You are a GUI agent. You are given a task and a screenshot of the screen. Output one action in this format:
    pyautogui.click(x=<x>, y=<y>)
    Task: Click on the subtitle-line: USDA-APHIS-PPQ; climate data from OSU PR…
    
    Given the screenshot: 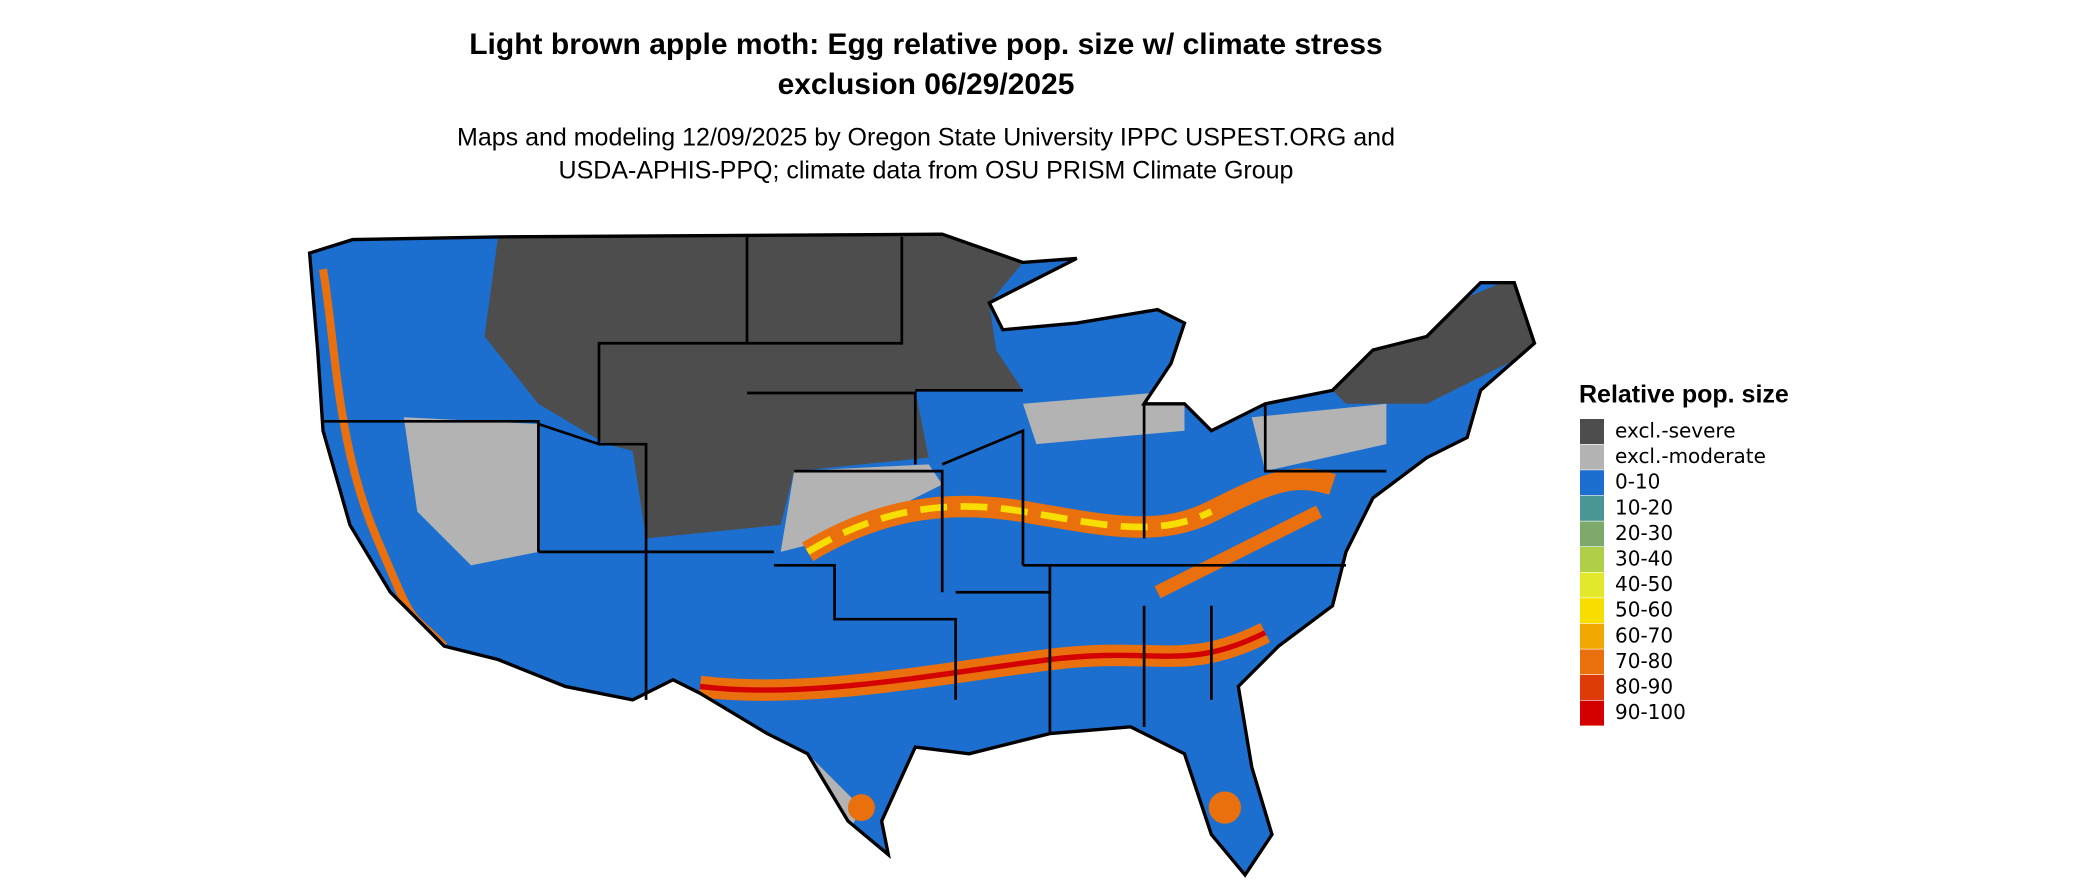 What is the action you would take?
    pyautogui.click(x=926, y=171)
    